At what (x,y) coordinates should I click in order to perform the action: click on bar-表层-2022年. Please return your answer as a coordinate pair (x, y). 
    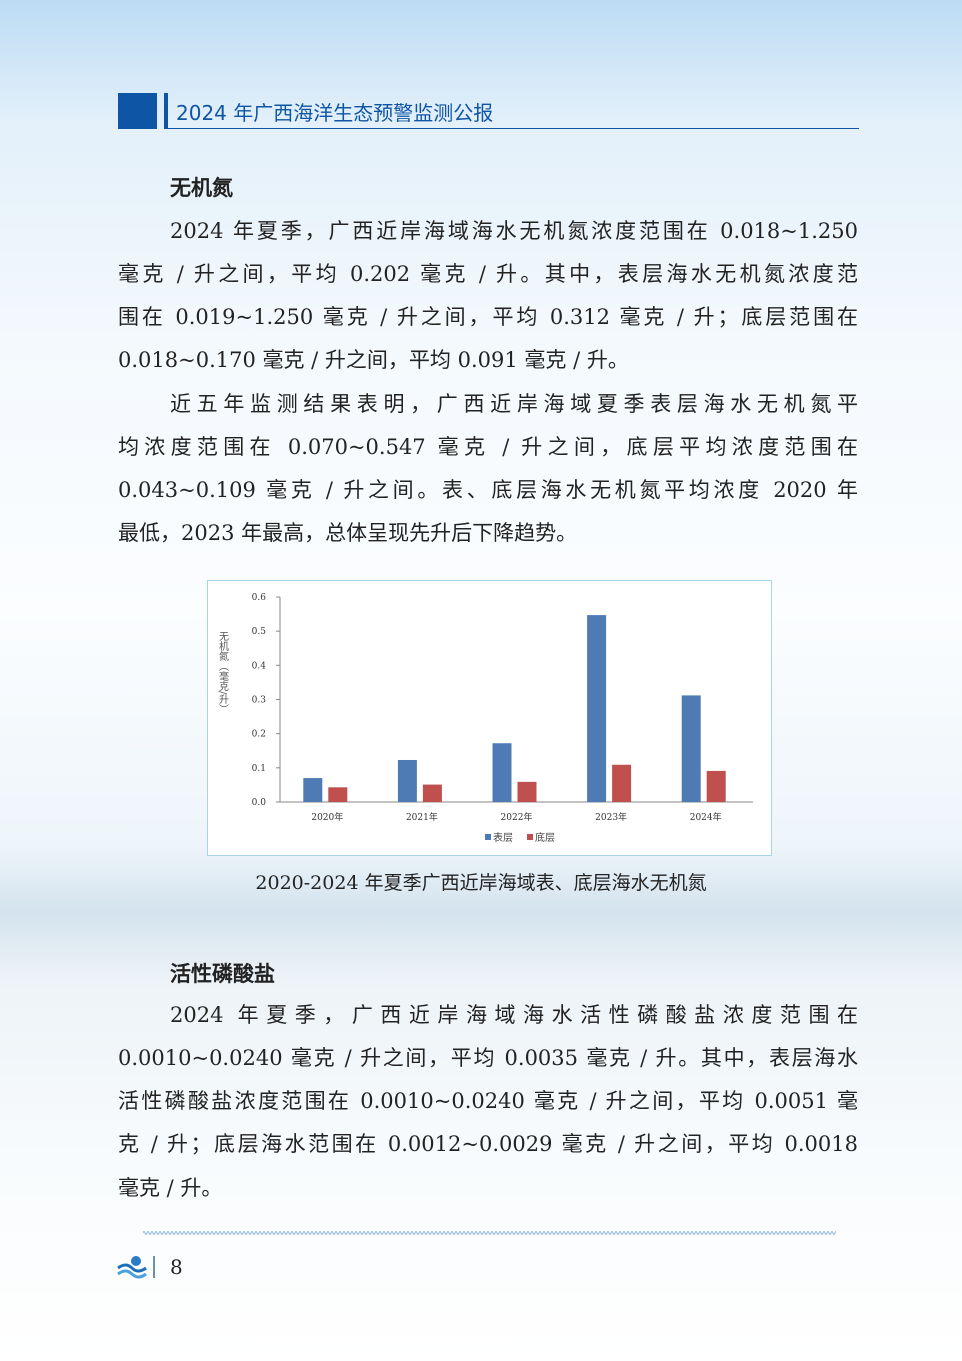
    Looking at the image, I should click on (502, 772).